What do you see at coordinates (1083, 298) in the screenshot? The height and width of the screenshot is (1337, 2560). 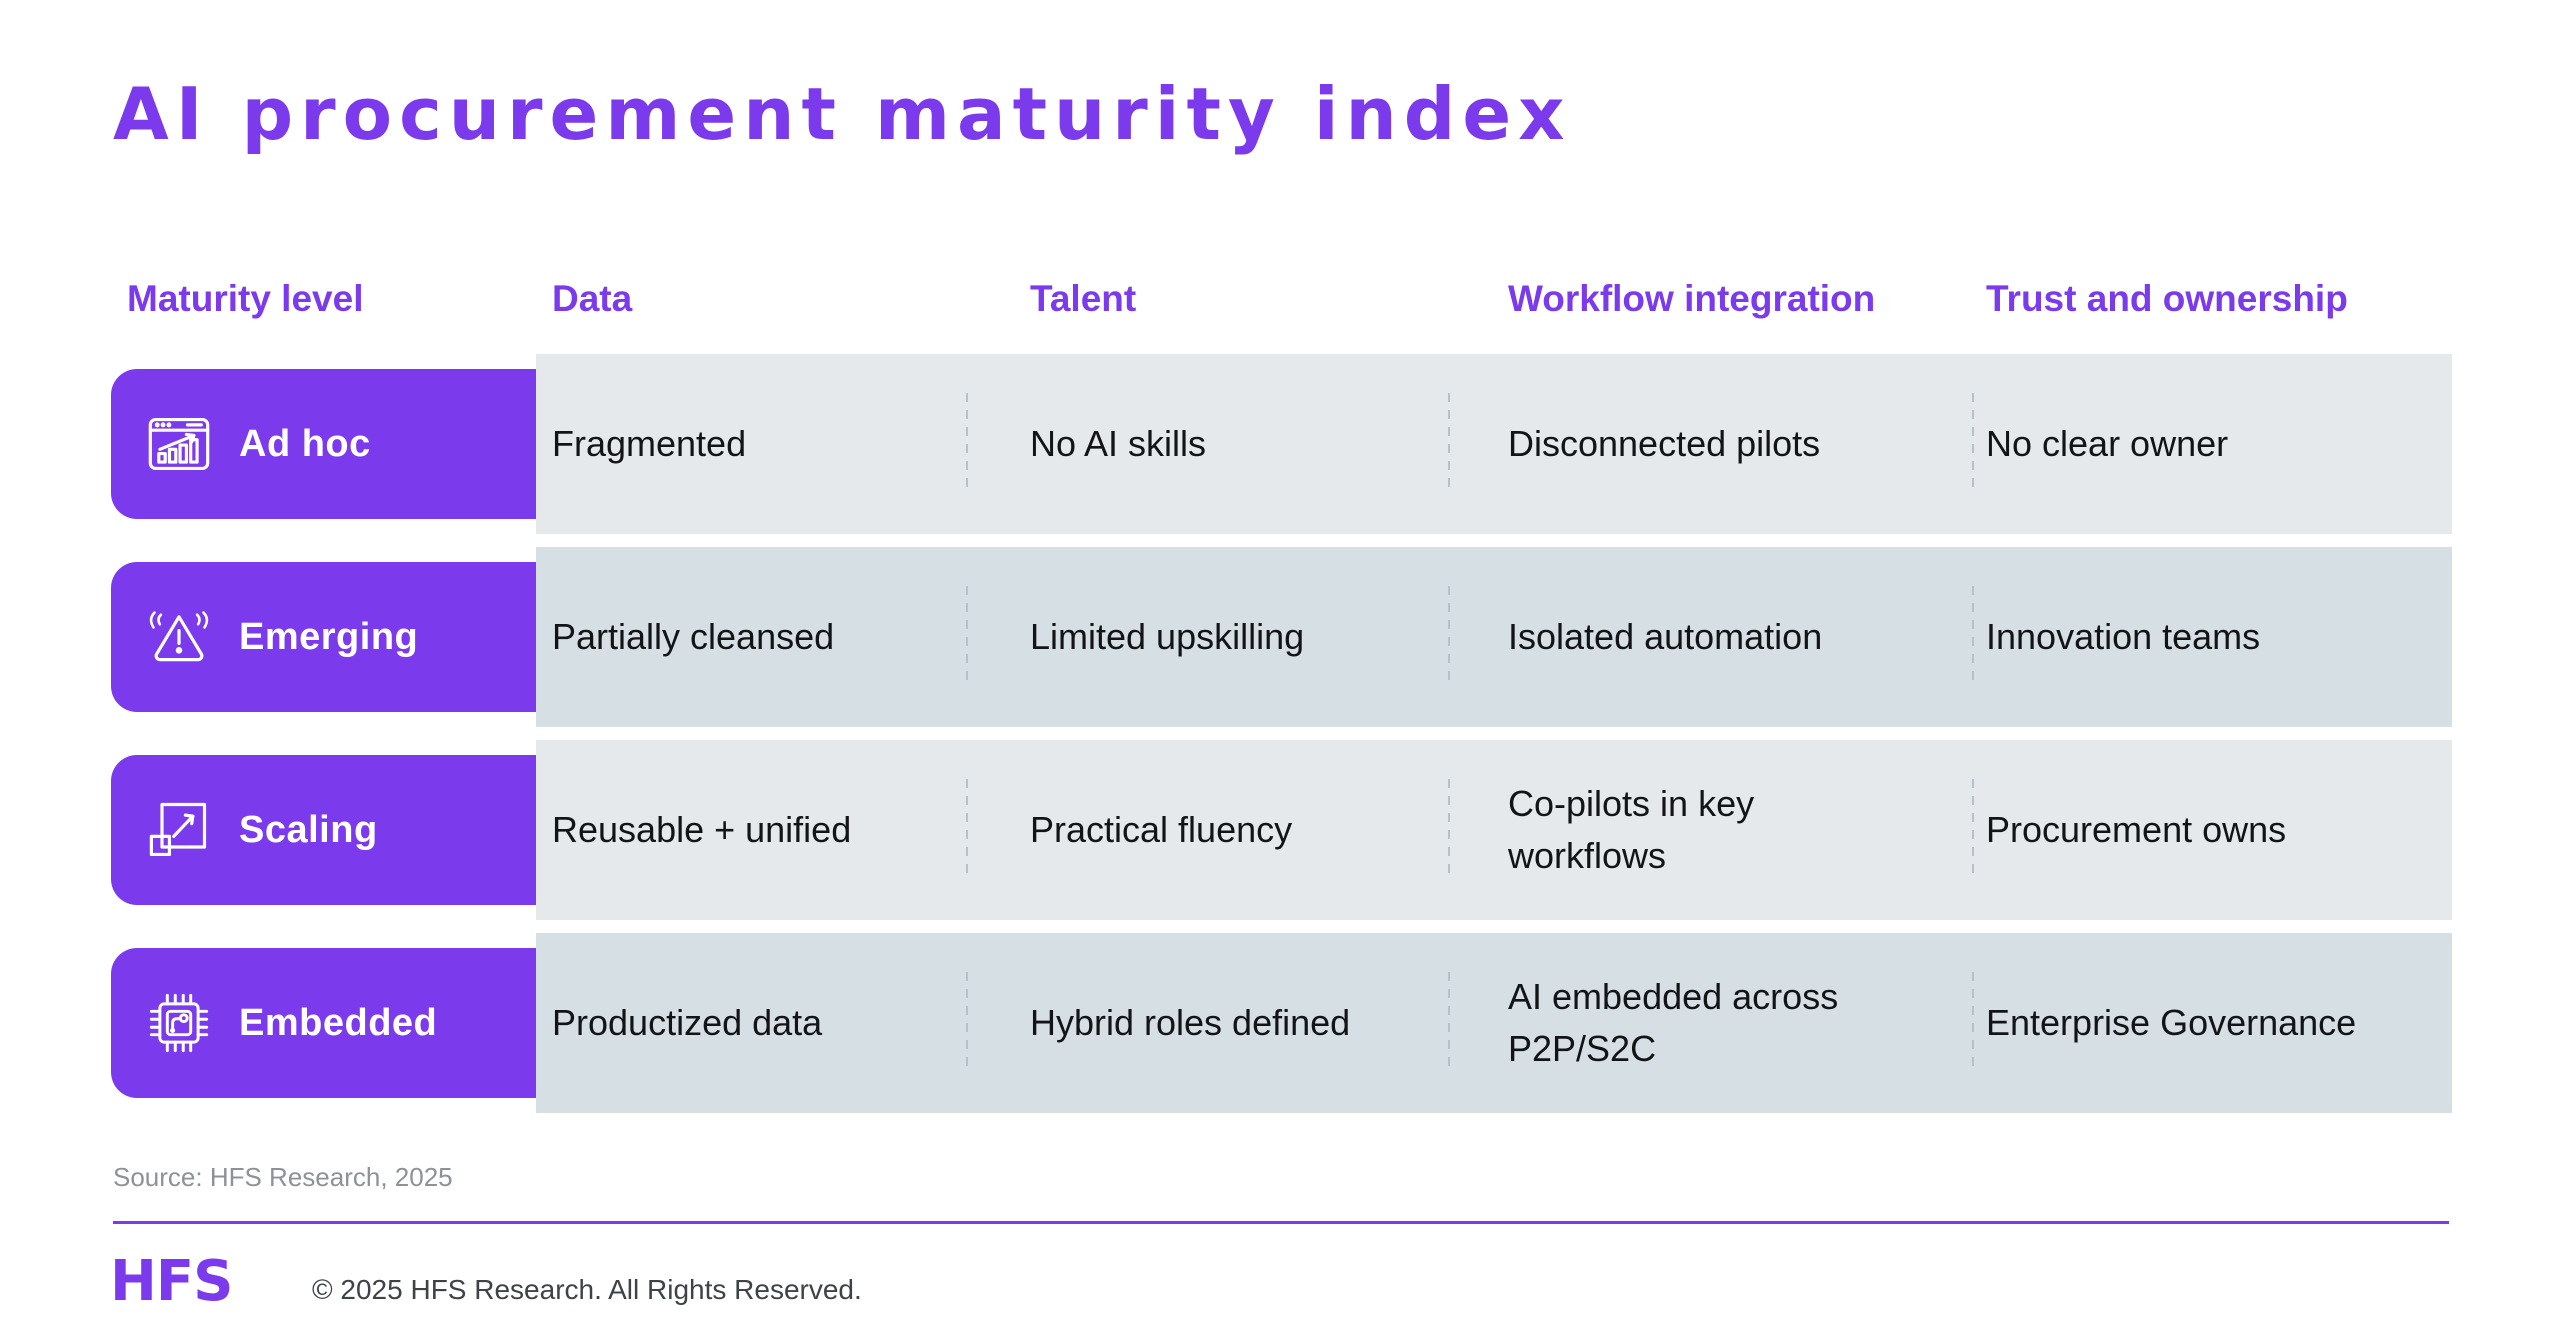 I see `column-header-talent: Talent` at bounding box center [1083, 298].